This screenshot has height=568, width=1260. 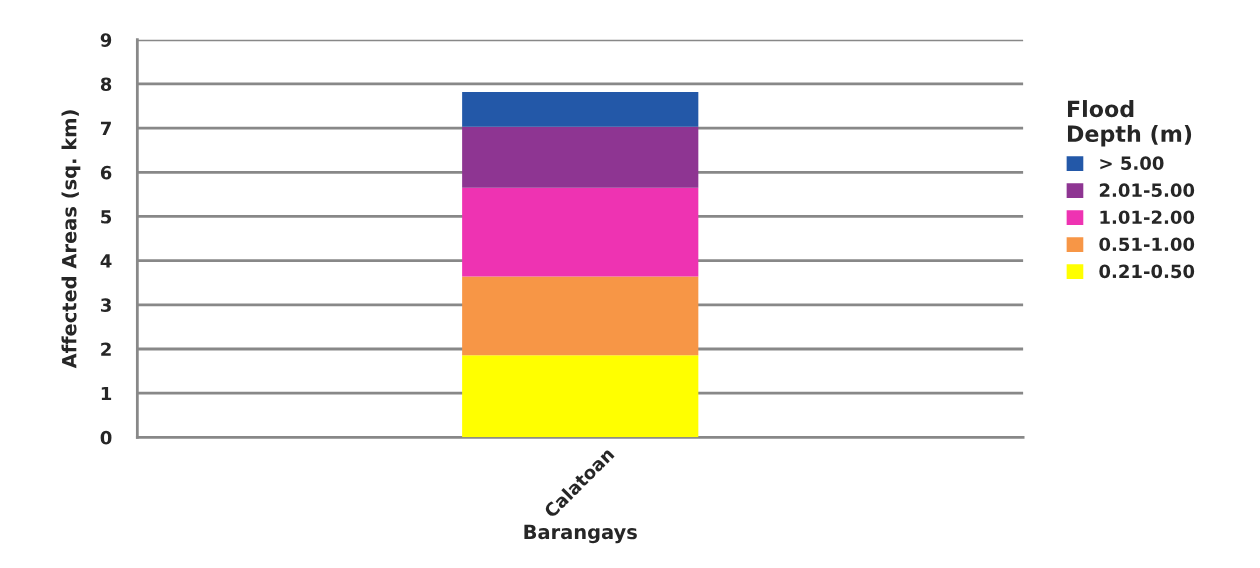 What do you see at coordinates (106, 393) in the screenshot?
I see `y-tick-label: 1` at bounding box center [106, 393].